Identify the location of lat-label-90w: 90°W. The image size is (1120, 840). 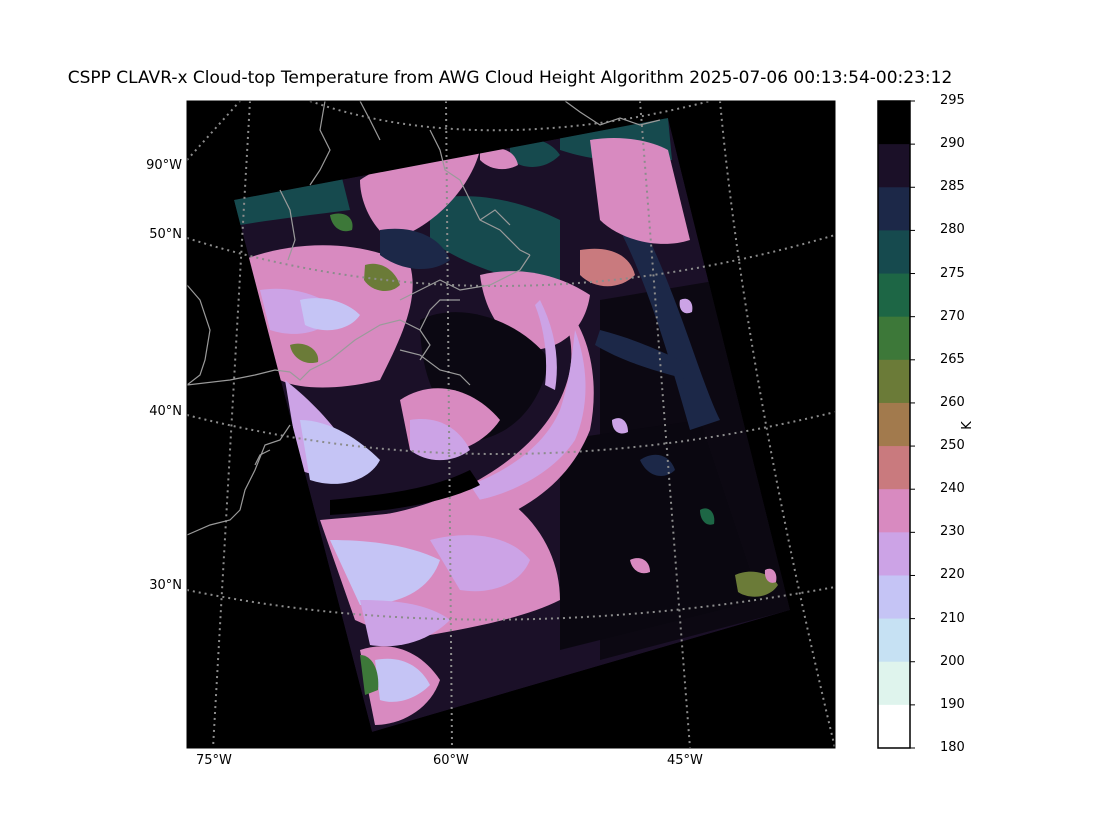
(164, 165).